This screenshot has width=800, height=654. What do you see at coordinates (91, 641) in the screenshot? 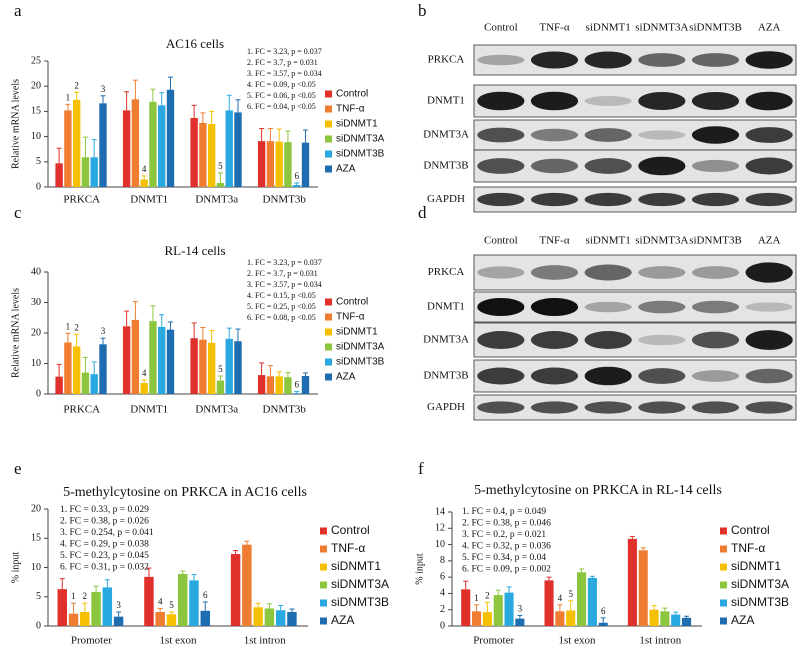
I see `x-tick-label: Promoter` at bounding box center [91, 641].